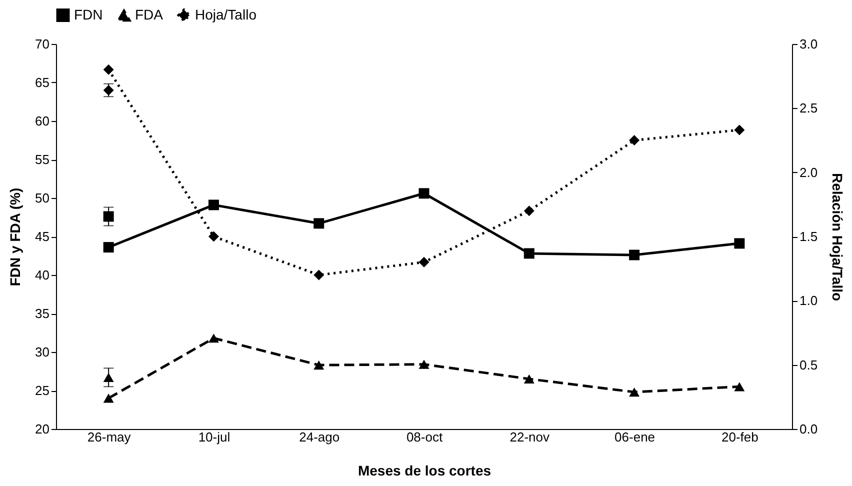 The height and width of the screenshot is (486, 852). I want to click on y-tick-label: 25, so click(42, 390).